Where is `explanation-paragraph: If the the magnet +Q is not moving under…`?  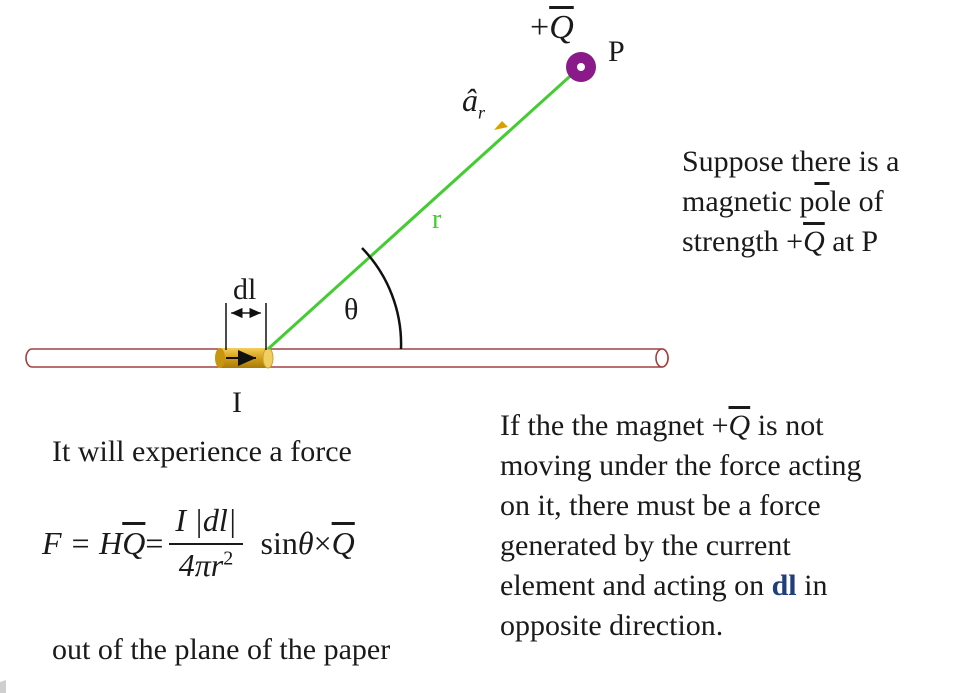
explanation-paragraph: If the the magnet +Q is not moving under… is located at coordinates (681, 526).